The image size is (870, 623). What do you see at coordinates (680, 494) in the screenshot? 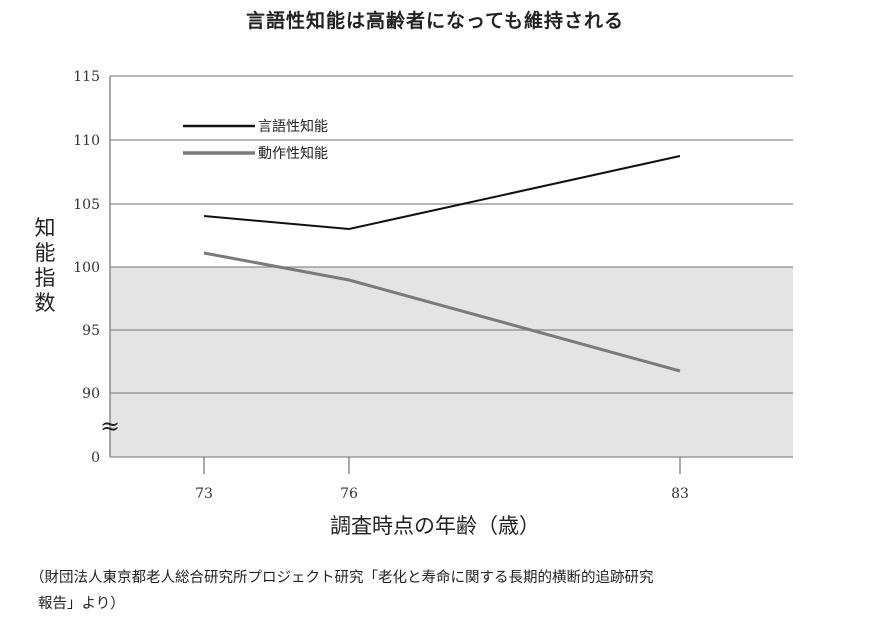
I see `svg-text: 83` at bounding box center [680, 494].